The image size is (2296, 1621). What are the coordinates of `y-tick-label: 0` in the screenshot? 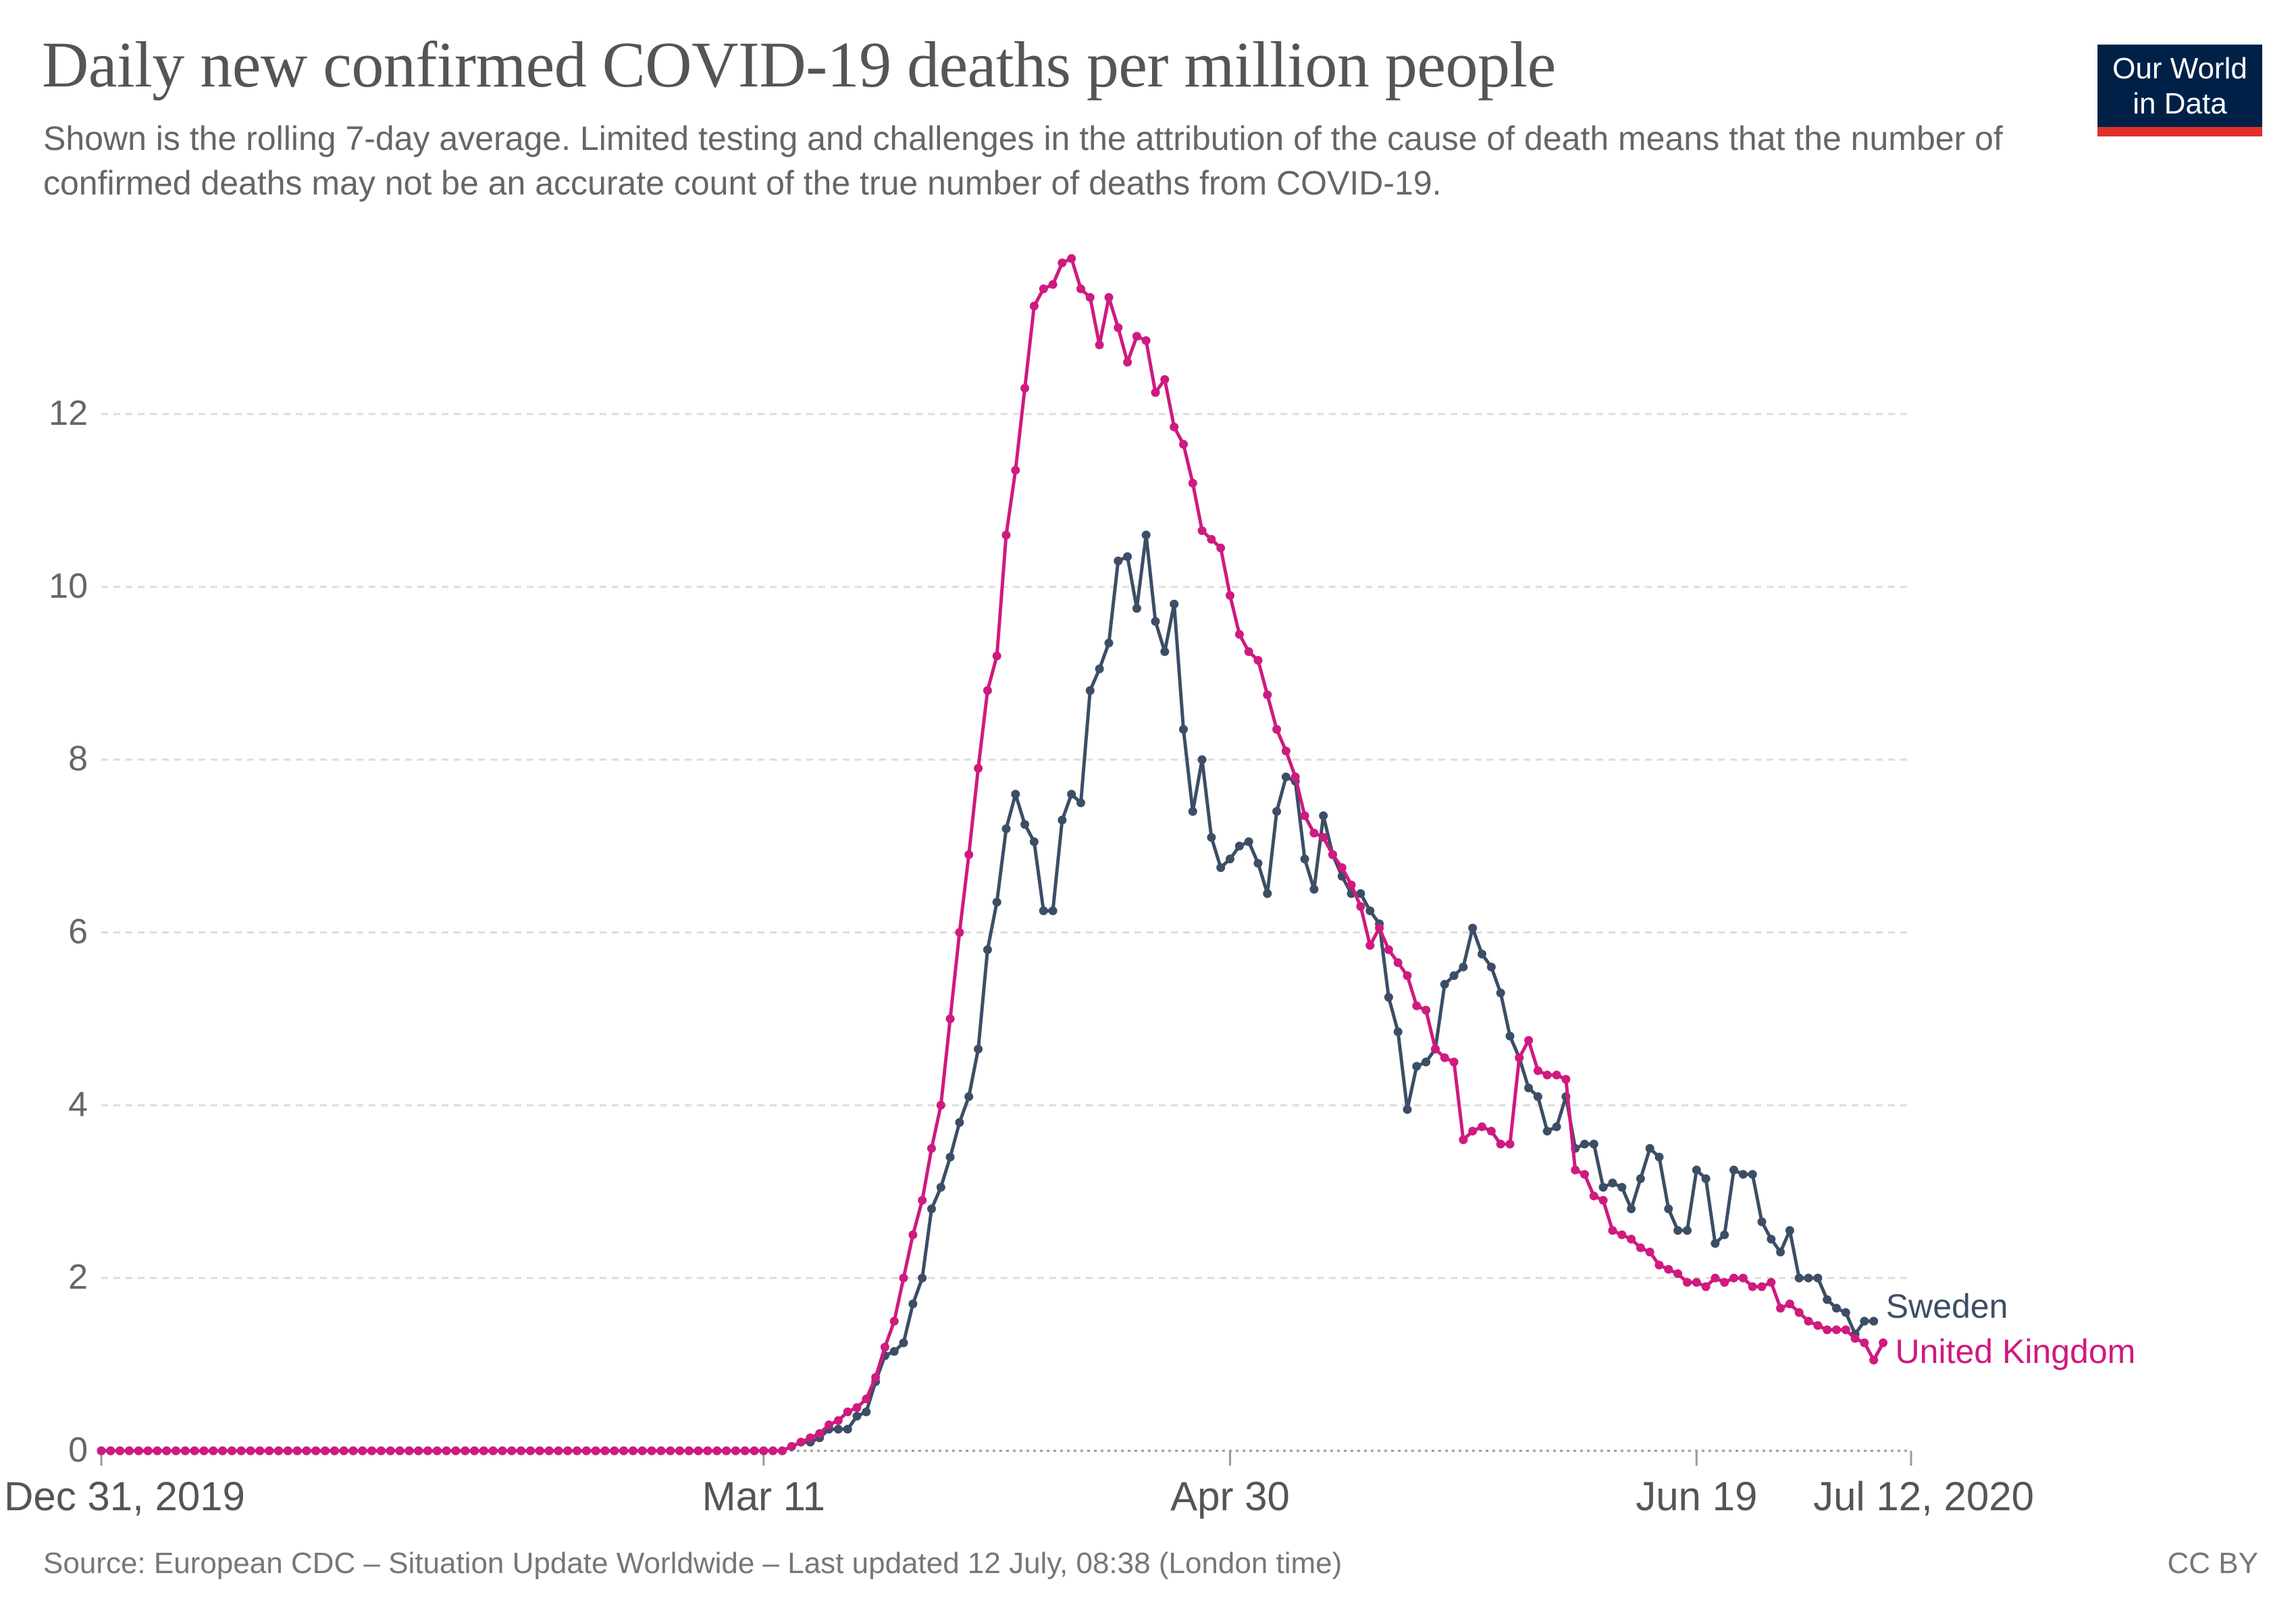 It's located at (78, 1450).